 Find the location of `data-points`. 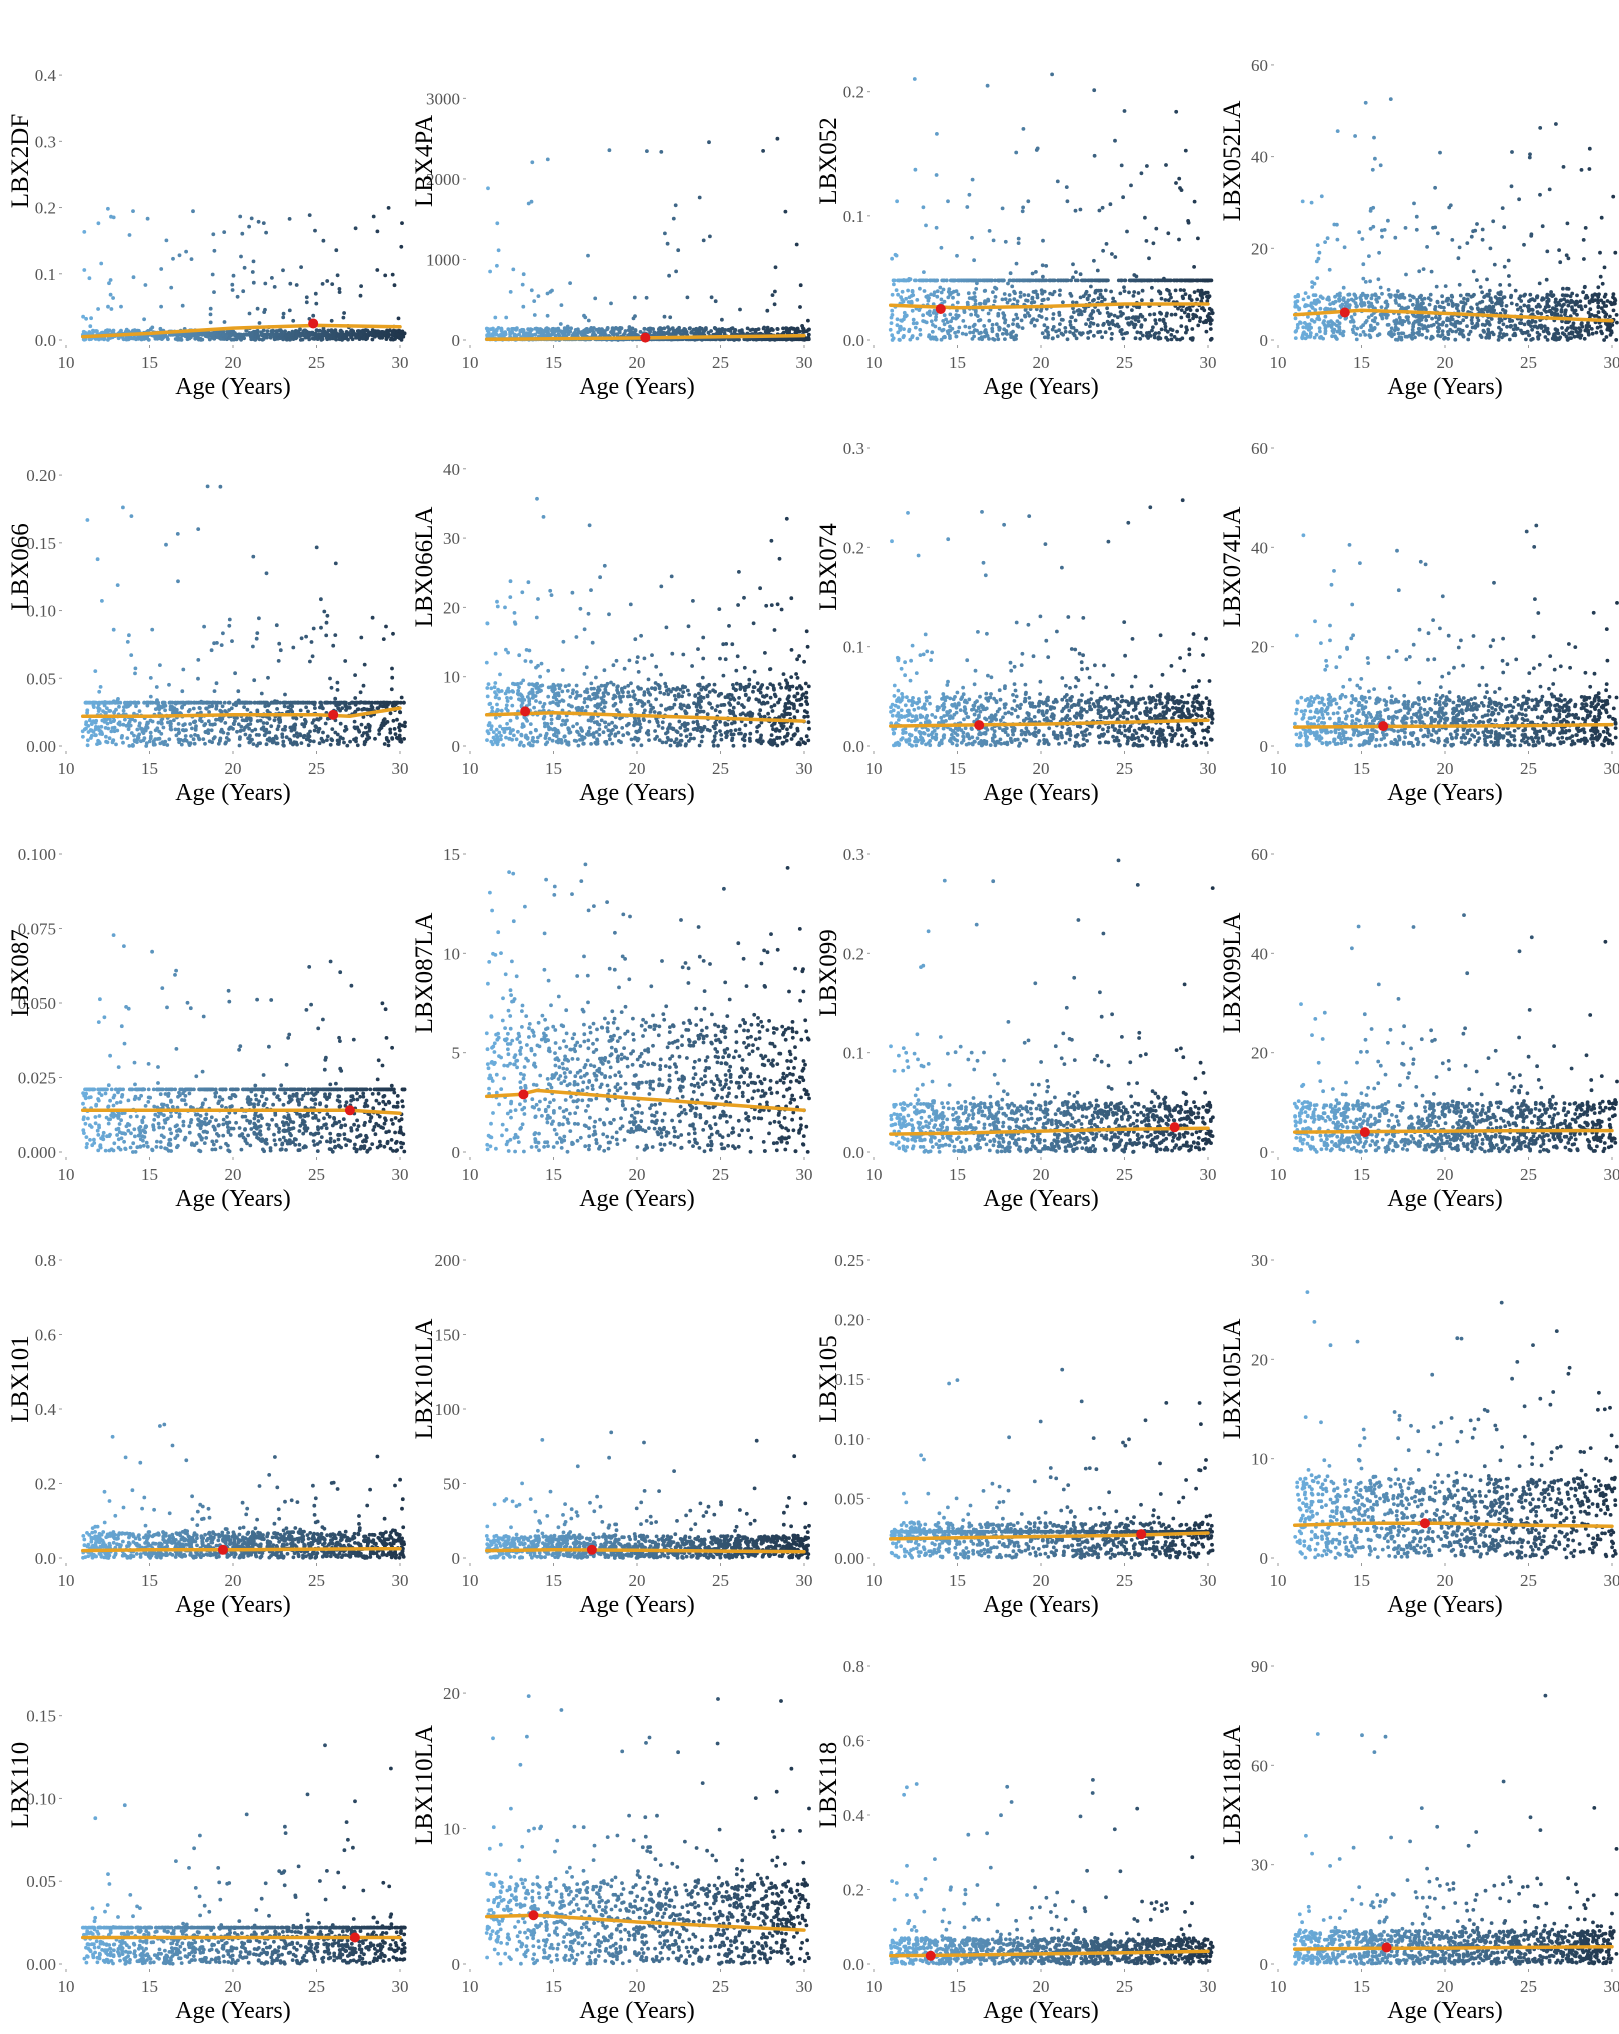

data-points is located at coordinates (1051, 207).